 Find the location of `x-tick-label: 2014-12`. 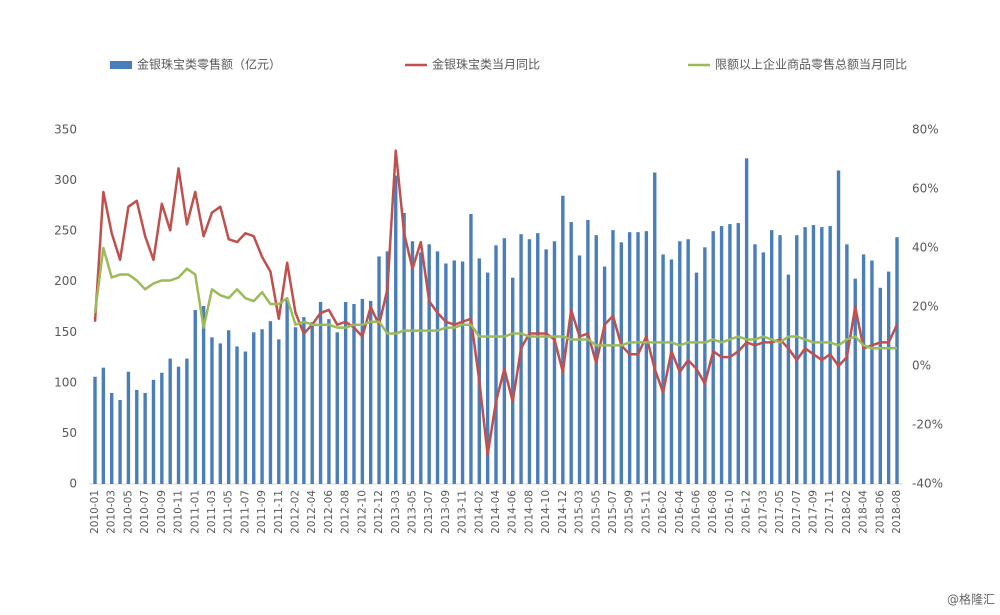

x-tick-label: 2014-12 is located at coordinates (563, 512).